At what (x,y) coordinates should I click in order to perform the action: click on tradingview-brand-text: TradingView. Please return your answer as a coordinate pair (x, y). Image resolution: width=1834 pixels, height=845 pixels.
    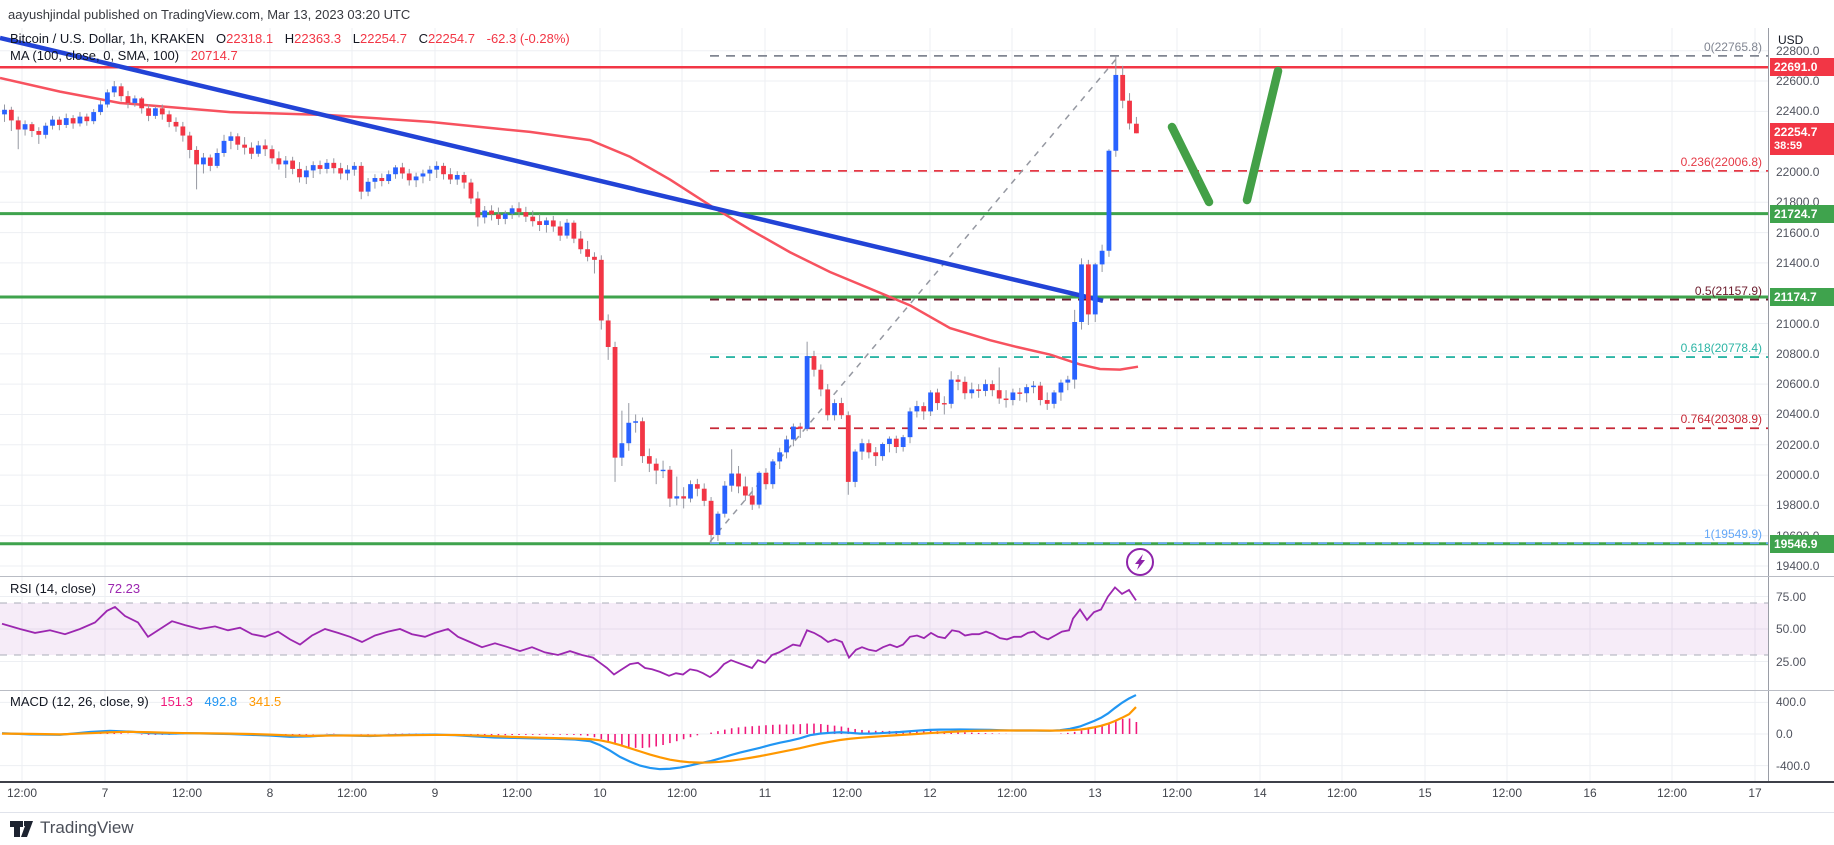
    Looking at the image, I should click on (87, 827).